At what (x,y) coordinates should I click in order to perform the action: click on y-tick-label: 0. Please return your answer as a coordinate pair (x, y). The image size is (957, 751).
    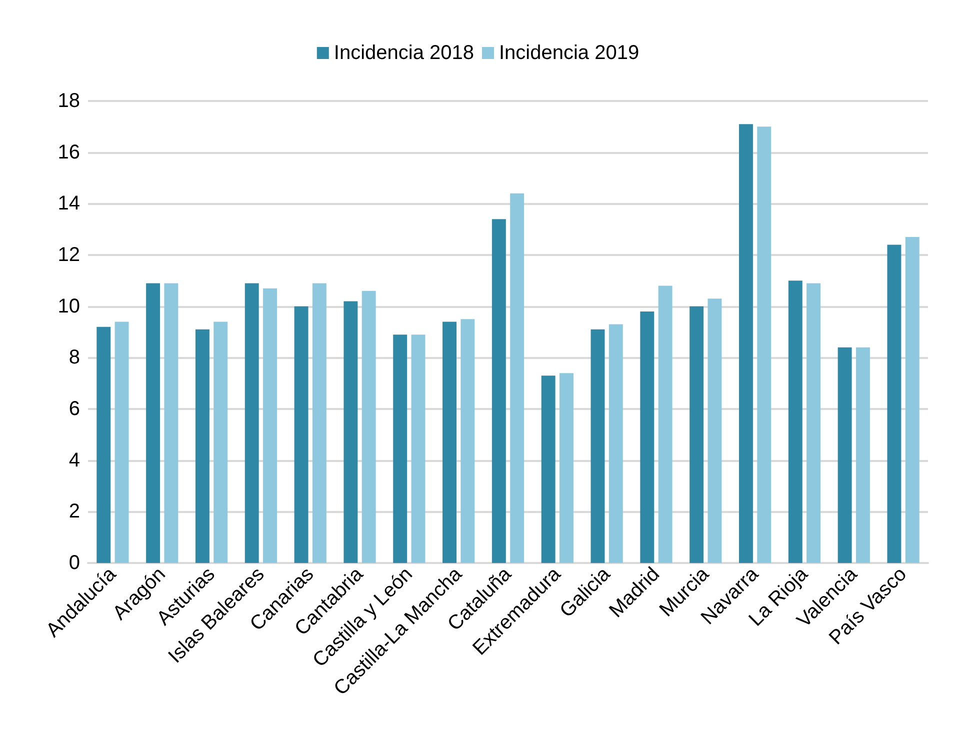
    Looking at the image, I should click on (74, 563).